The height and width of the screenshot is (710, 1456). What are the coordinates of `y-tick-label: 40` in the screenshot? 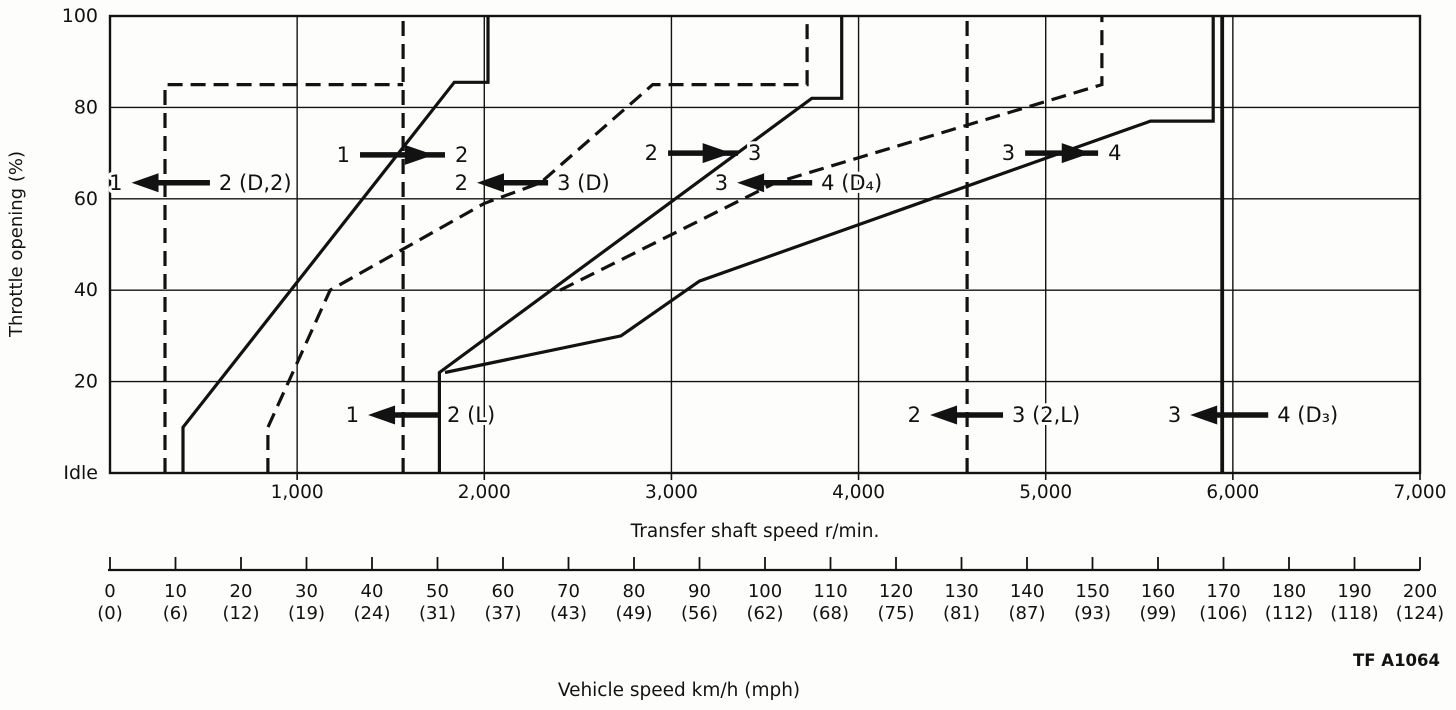 It's located at (86, 290).